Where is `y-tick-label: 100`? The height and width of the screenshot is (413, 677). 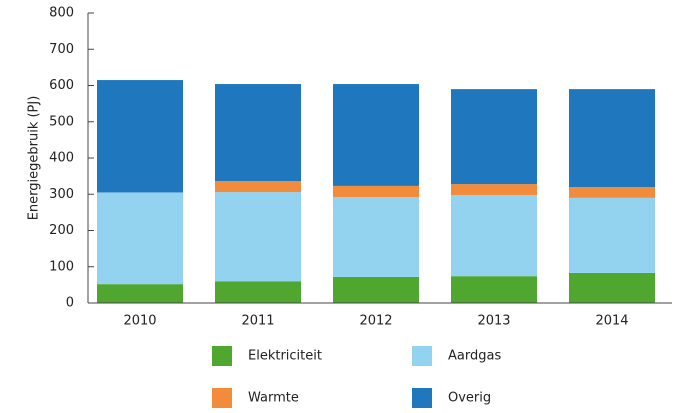
y-tick-label: 100 is located at coordinates (61, 266).